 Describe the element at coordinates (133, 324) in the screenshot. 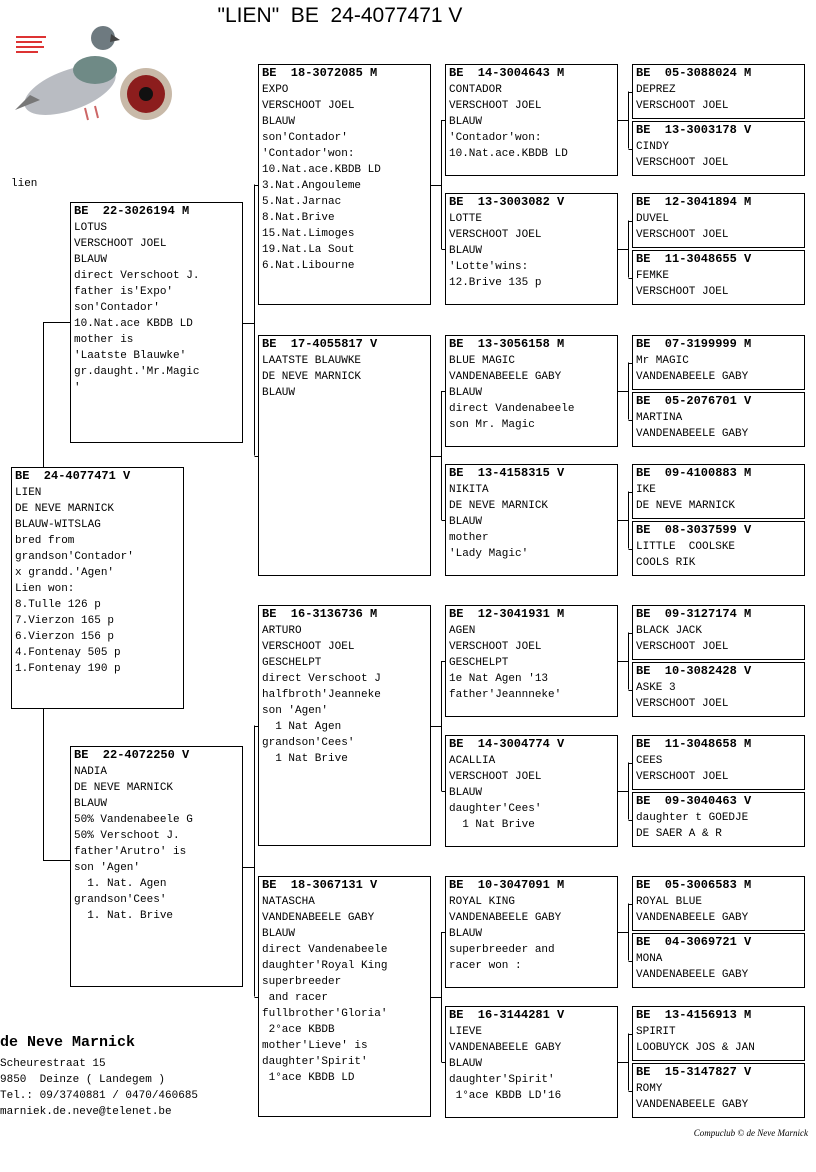

I see `info-line: 10.Nat.ace KBDB LD` at that location.